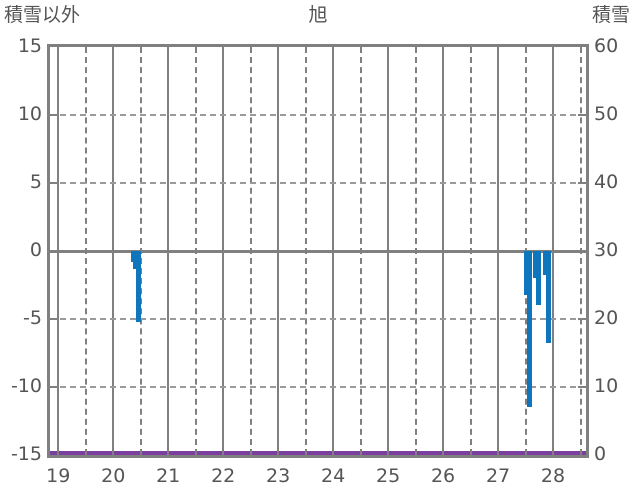  I want to click on zero-line, so click(318, 251).